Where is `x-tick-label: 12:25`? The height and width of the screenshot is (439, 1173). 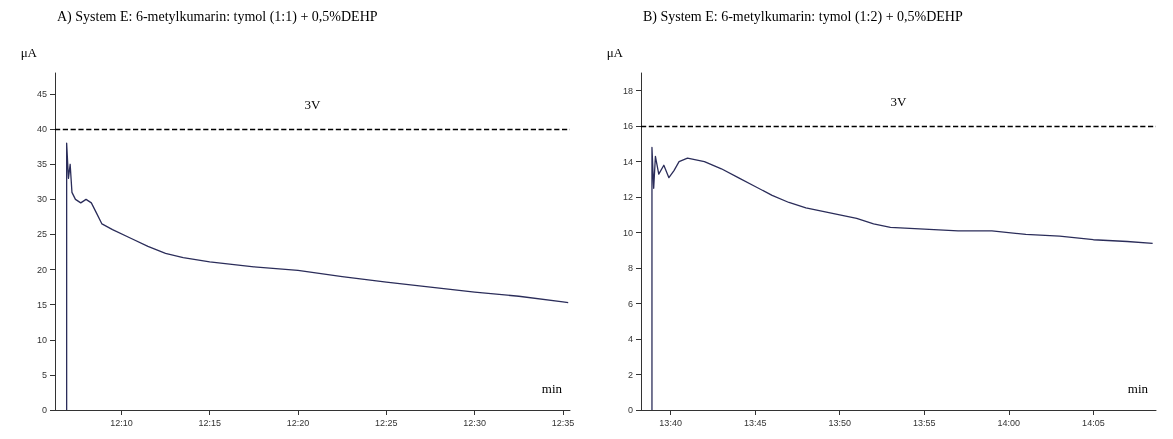
x-tick-label: 12:25 is located at coordinates (386, 422).